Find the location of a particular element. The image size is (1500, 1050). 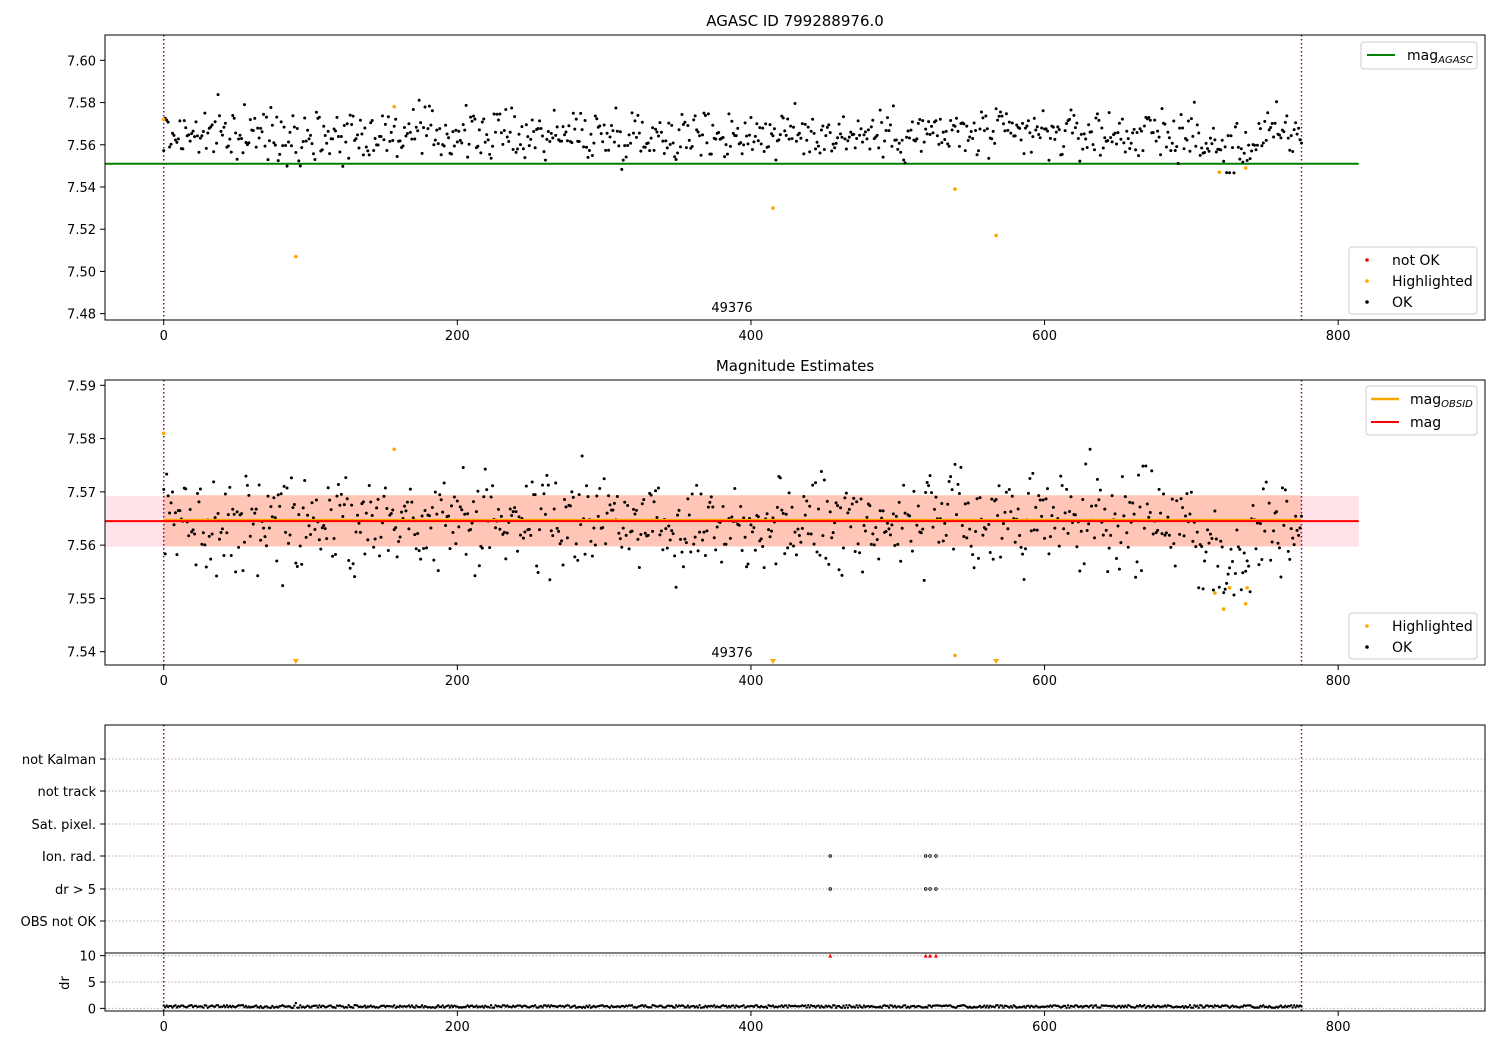

y-tick-label: 7.57 is located at coordinates (81, 493).